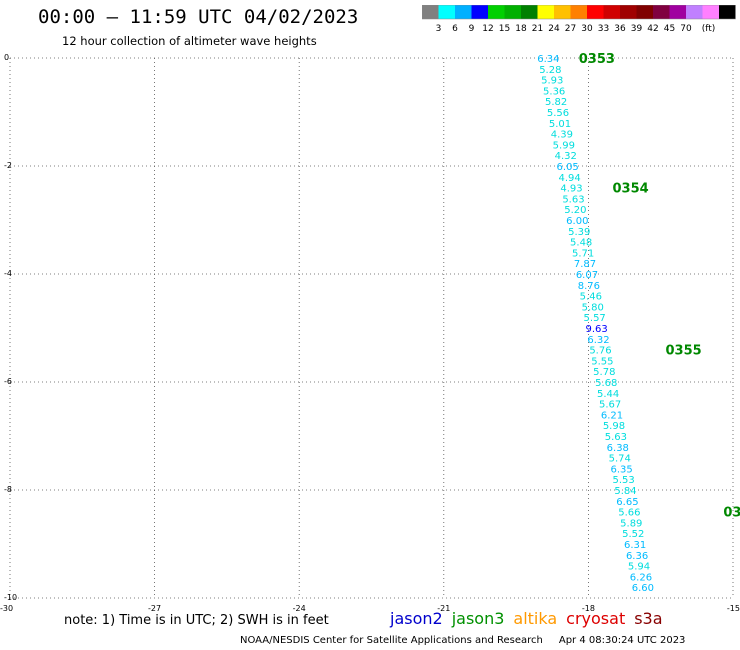 Image resolution: width=740 pixels, height=650 pixels. What do you see at coordinates (568, 167) in the screenshot?
I see `swh-value-label: 6.05` at bounding box center [568, 167].